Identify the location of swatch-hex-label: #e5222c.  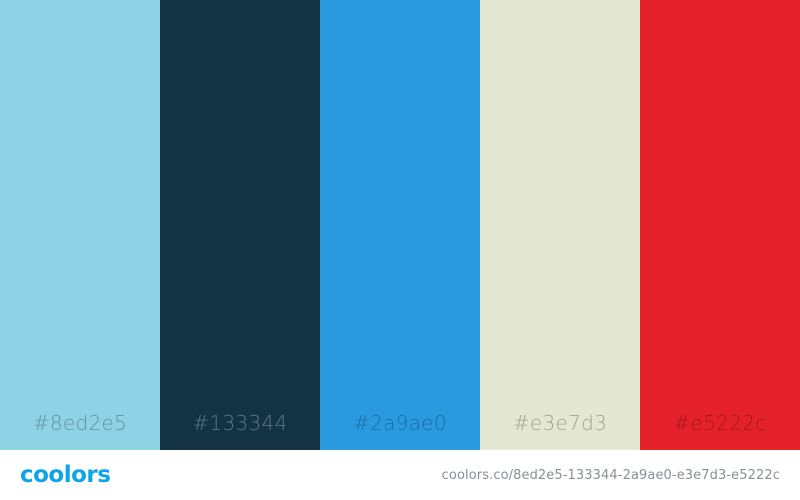
(720, 423).